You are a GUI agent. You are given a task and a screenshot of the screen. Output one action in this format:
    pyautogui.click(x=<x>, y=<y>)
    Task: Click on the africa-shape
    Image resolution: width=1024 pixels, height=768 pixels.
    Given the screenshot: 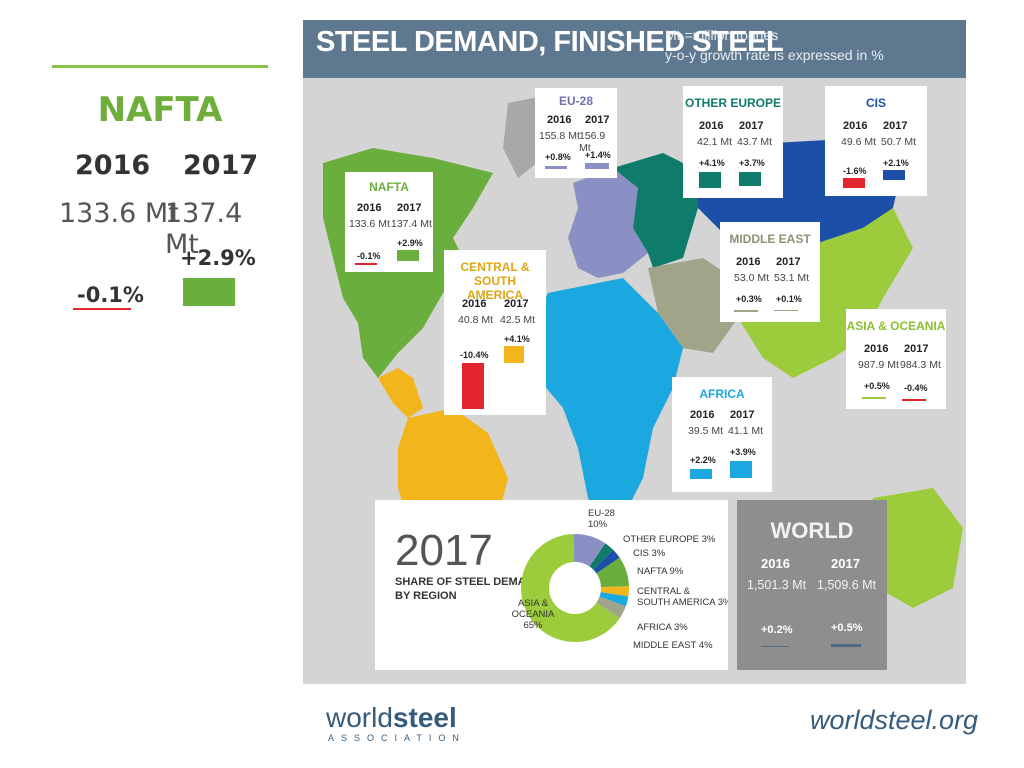 What is the action you would take?
    pyautogui.click(x=605, y=403)
    